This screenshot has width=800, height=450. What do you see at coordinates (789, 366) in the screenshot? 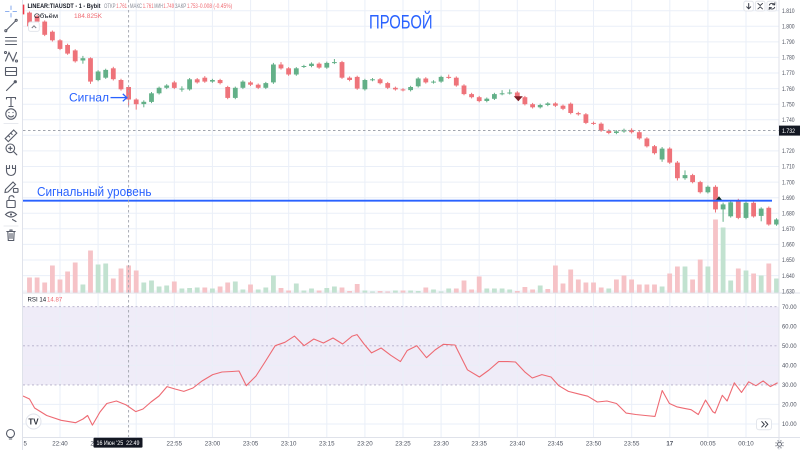
I see `svg-text: 40.00` at bounding box center [789, 366].